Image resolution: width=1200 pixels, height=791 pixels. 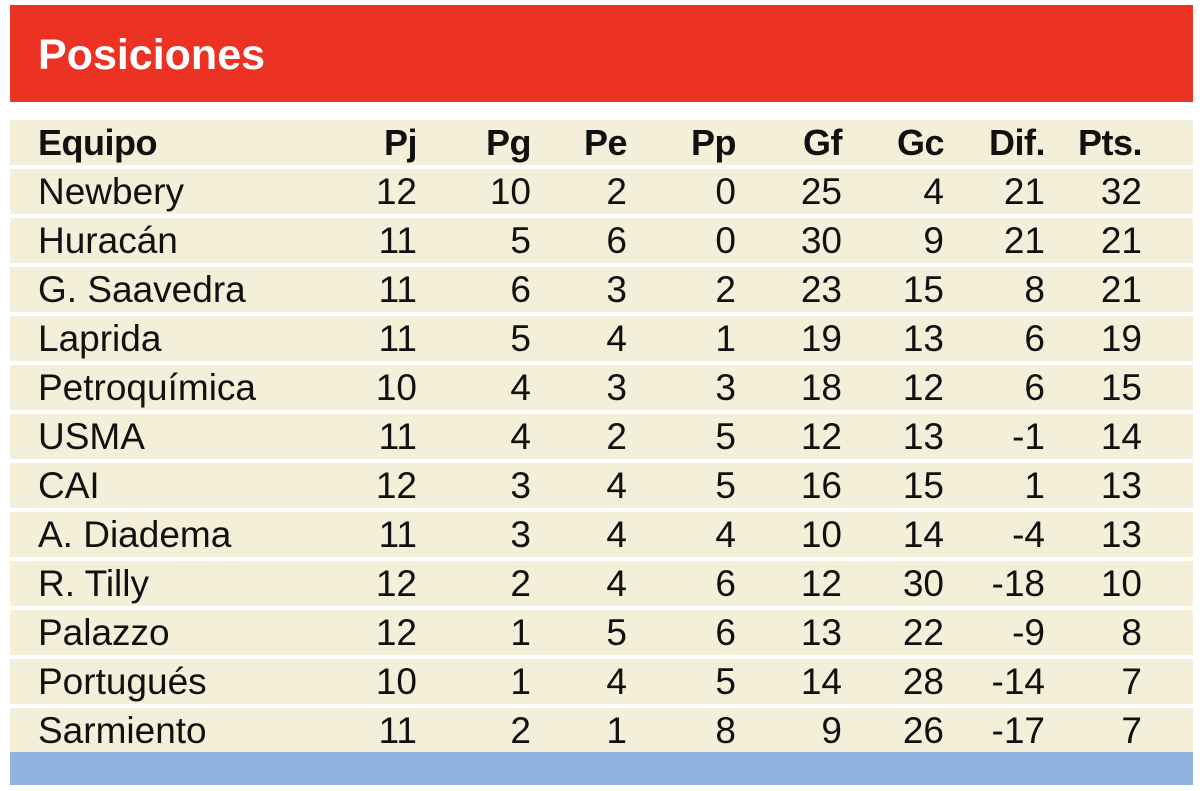 What do you see at coordinates (111, 191) in the screenshot?
I see `cell-team: Newbery` at bounding box center [111, 191].